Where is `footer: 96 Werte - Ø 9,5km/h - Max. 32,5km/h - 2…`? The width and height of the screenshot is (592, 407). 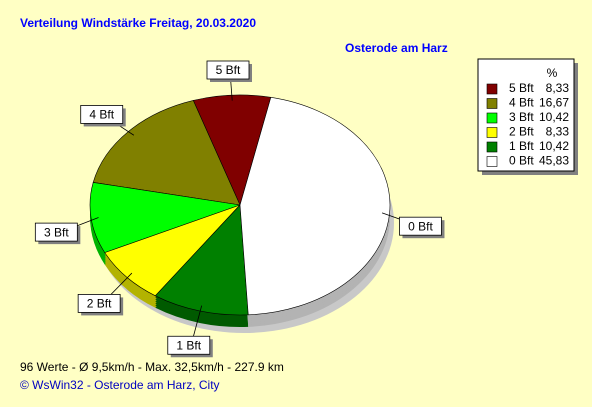
footer: 96 Werte - Ø 9,5km/h - Max. 32,5km/h - 2… is located at coordinates (152, 367).